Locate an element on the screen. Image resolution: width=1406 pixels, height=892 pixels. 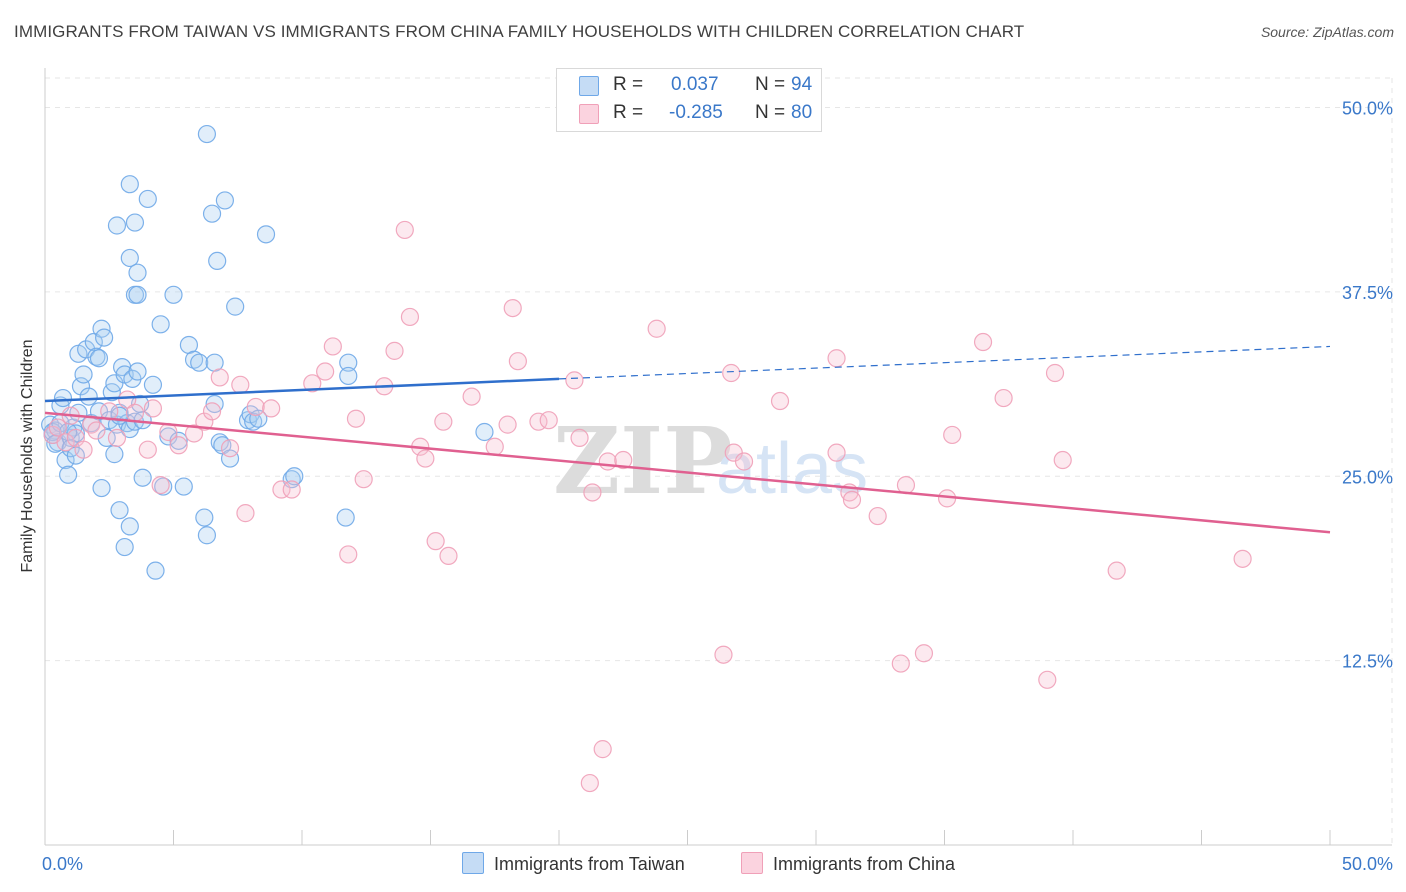
y-tick-label: 25.0% is located at coordinates (1367, 477).